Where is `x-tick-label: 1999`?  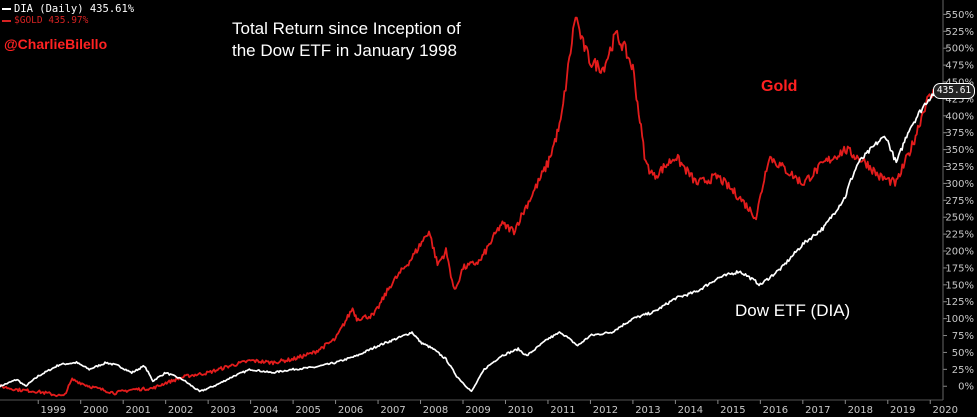
x-tick-label: 1999 is located at coordinates (53, 410).